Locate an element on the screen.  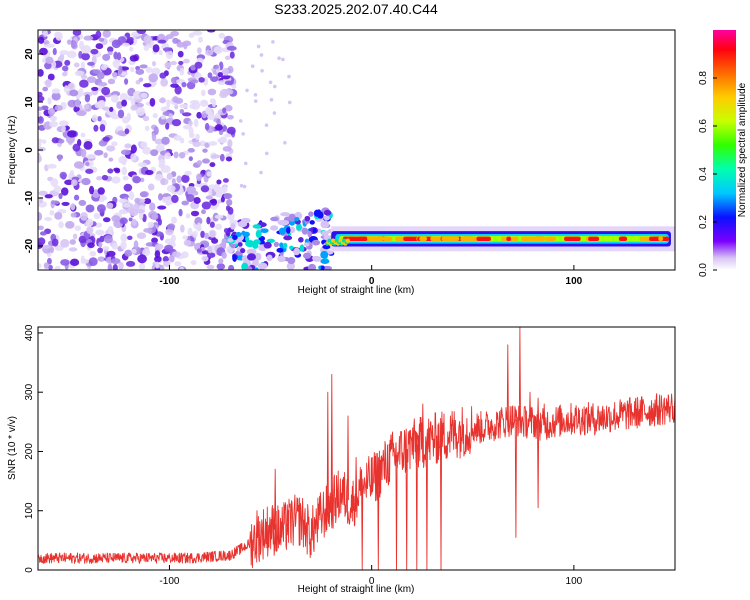
x-tick-label: 100 is located at coordinates (574, 281).